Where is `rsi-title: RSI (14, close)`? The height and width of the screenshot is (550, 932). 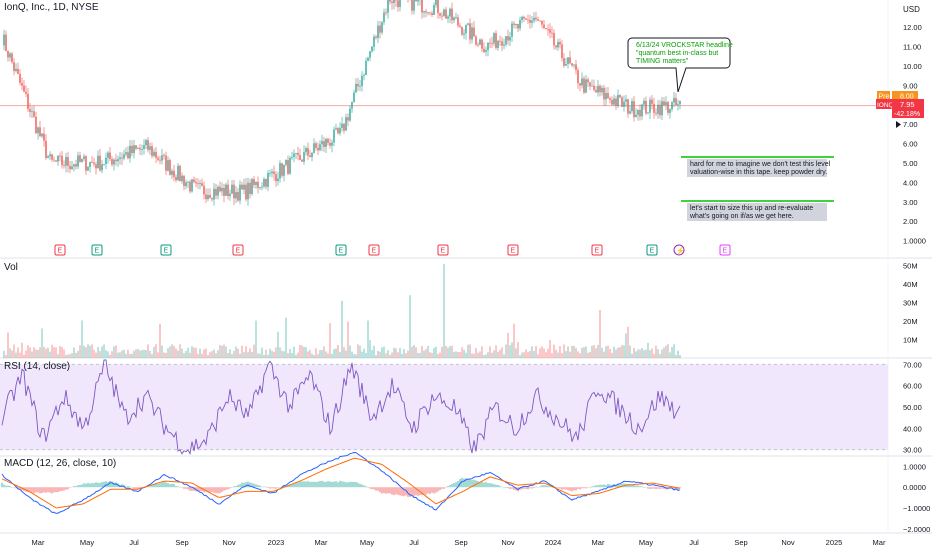 rsi-title: RSI (14, close) is located at coordinates (37, 366).